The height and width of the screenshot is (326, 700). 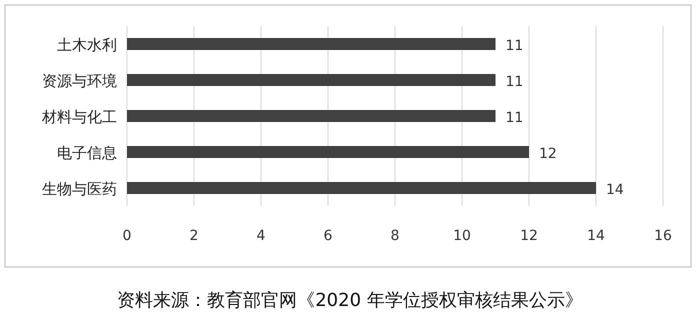 I want to click on data-label: 14, so click(x=615, y=190).